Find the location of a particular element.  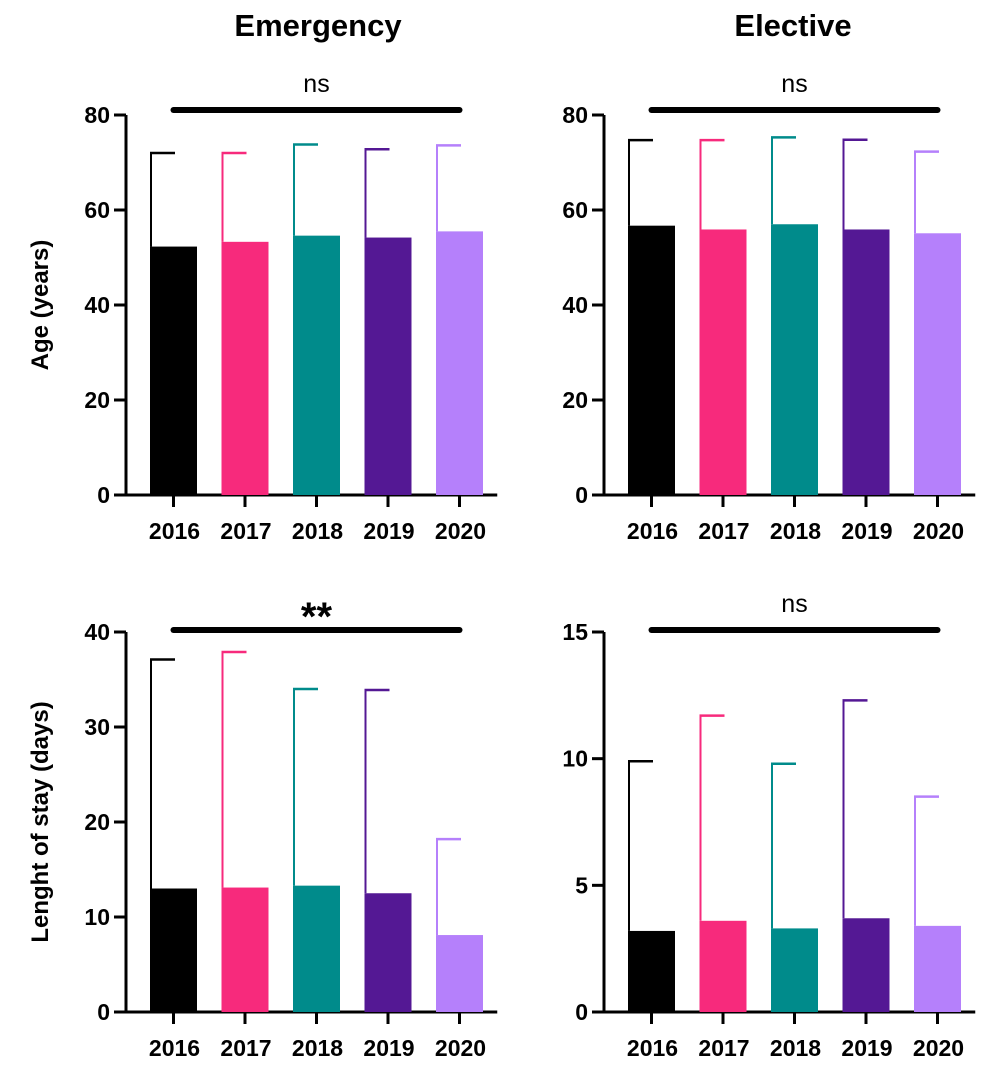

y-tick-label: 15 is located at coordinates (575, 632).